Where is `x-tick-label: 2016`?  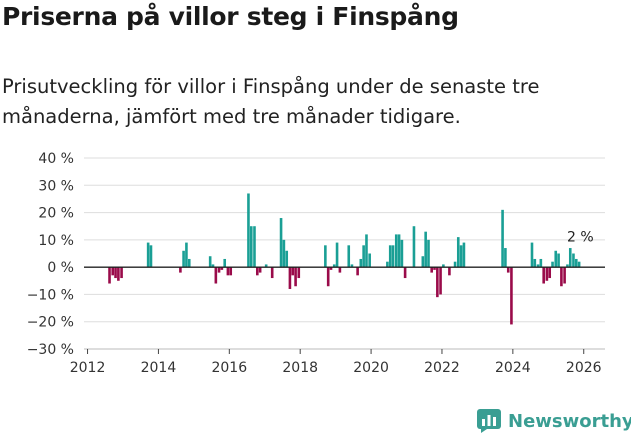
x-tick-label: 2016 is located at coordinates (229, 368).